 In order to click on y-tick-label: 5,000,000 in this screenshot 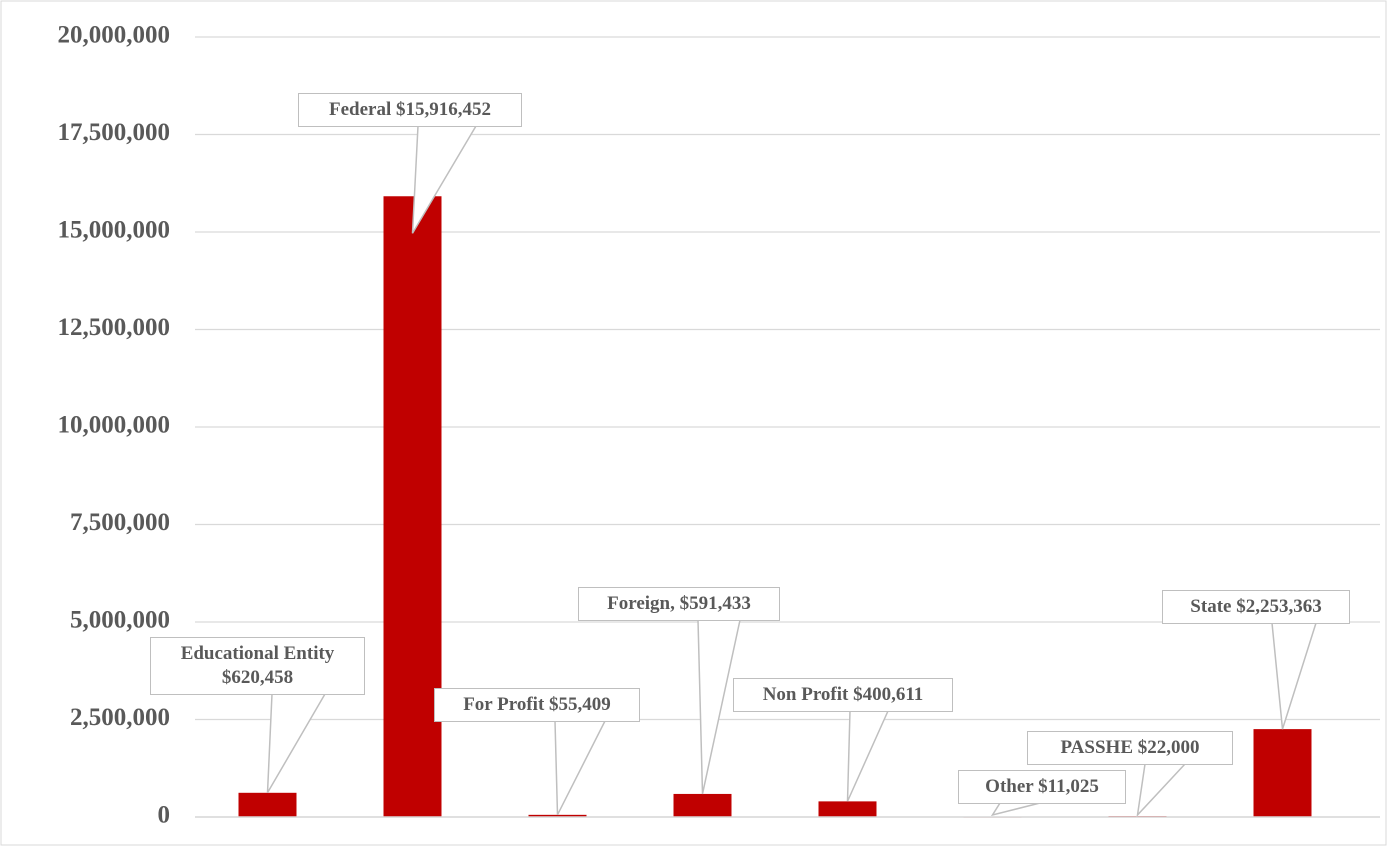, I will do `click(120, 620)`.